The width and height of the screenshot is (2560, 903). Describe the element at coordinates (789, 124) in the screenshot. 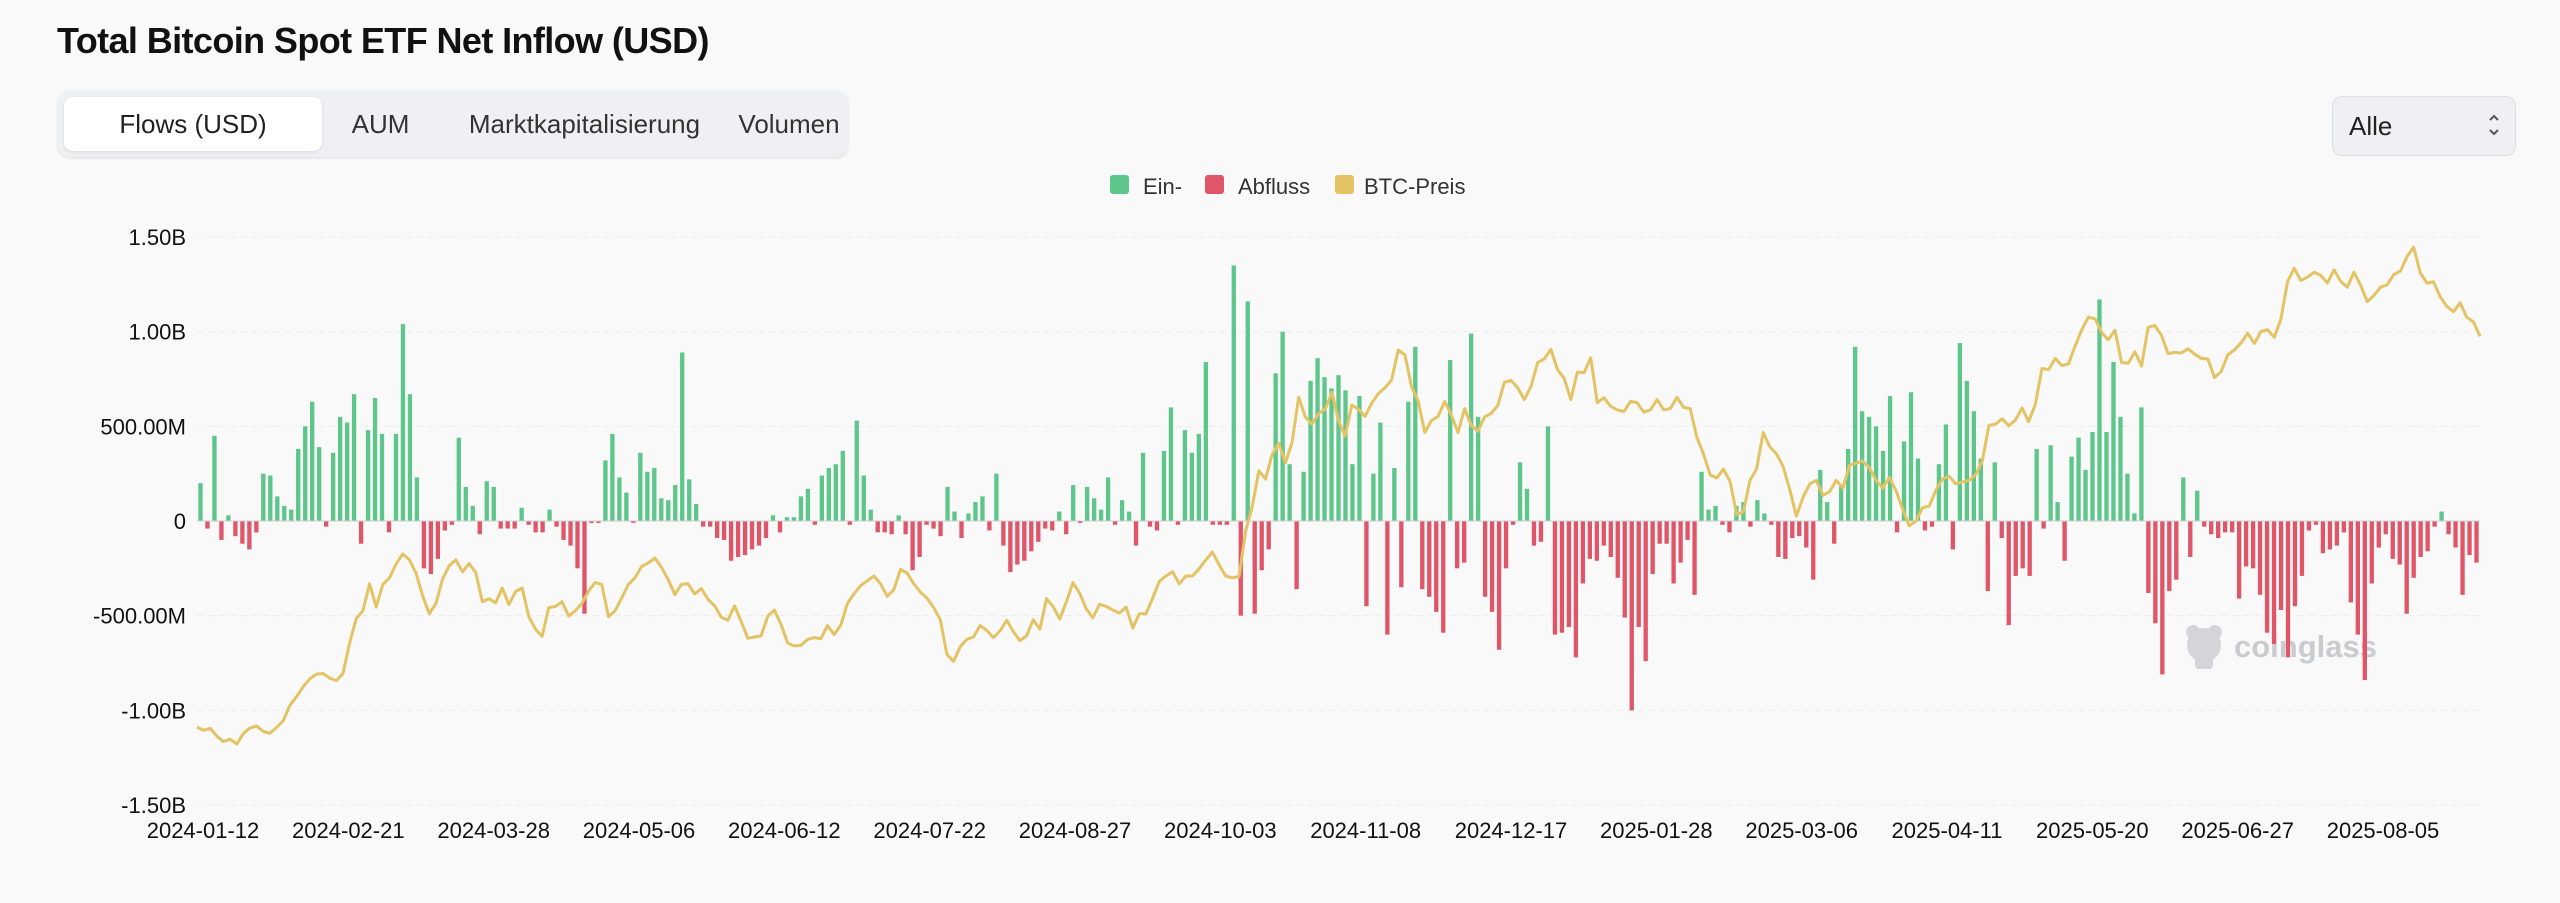

I see `tab-volumen: Volumen` at that location.